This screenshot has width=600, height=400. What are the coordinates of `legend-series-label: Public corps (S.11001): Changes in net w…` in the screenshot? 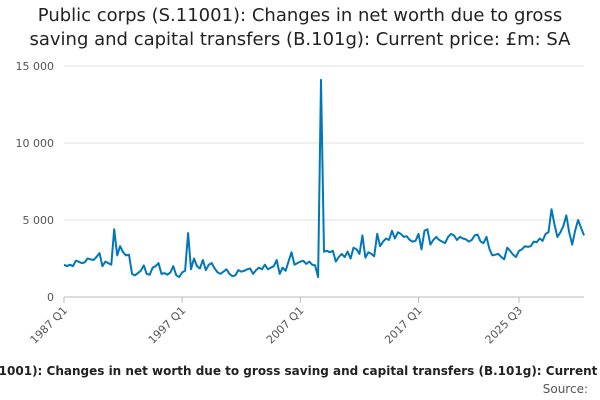 It's located at (300, 371).